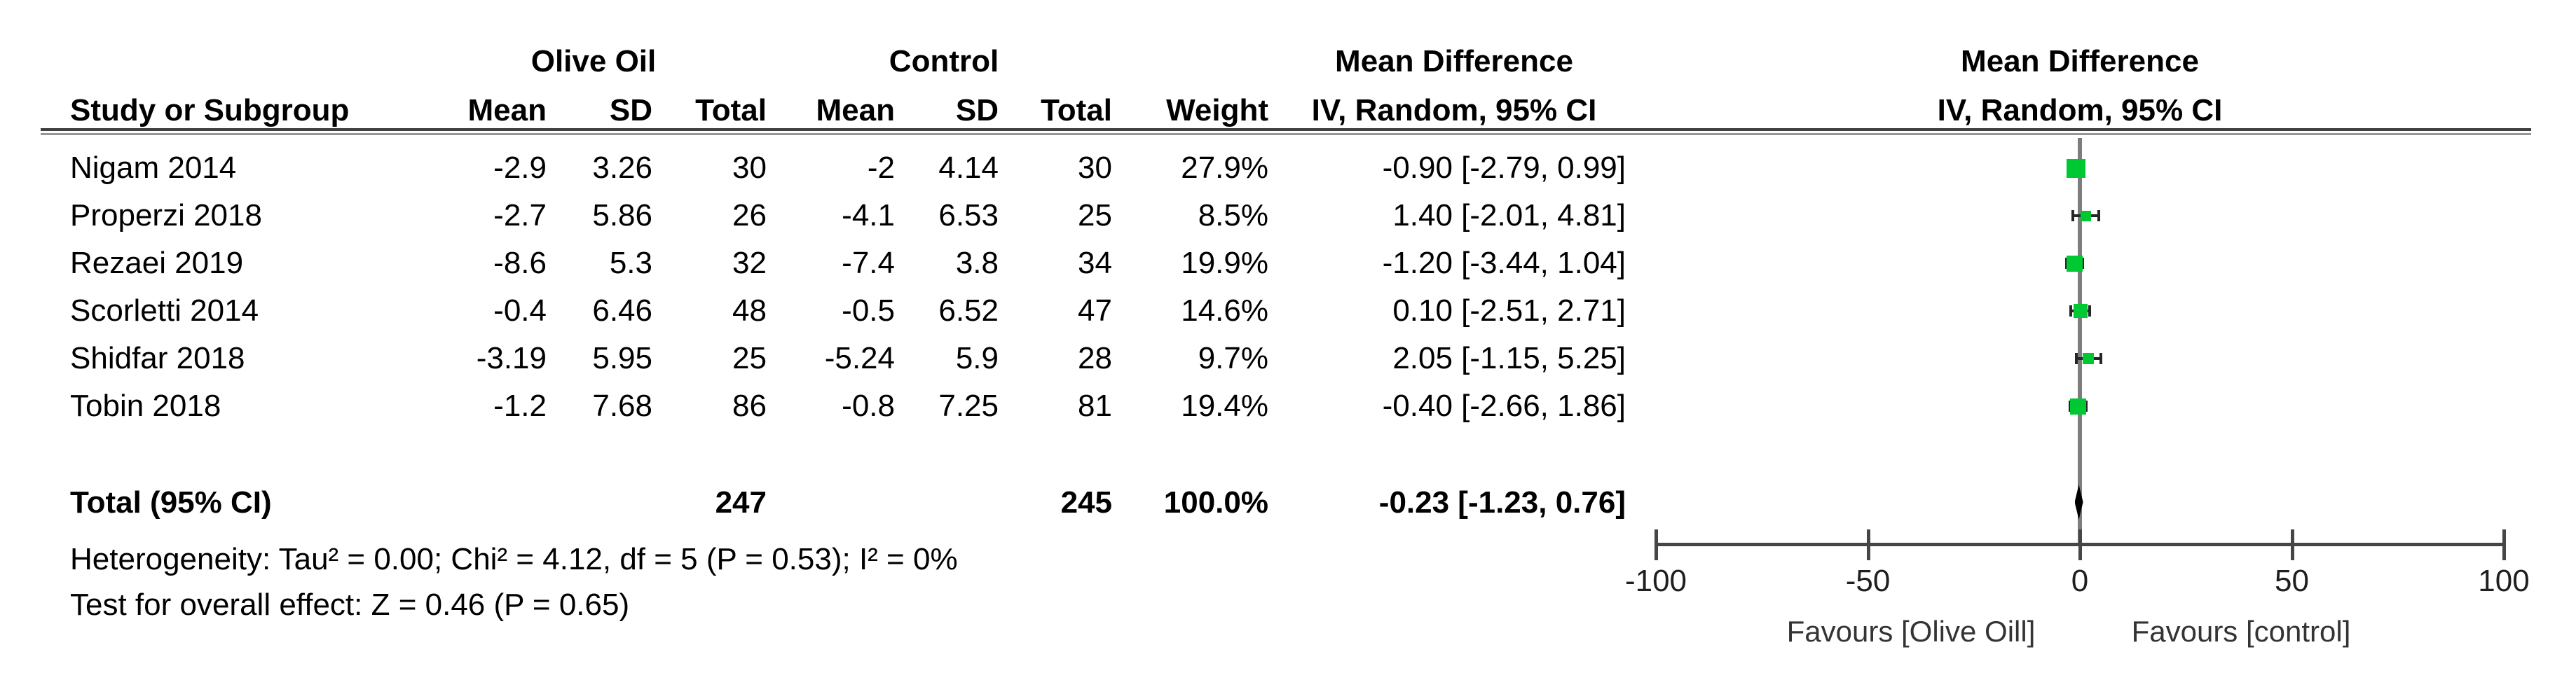 The image size is (2576, 680). I want to click on header-control-sd: SD, so click(977, 110).